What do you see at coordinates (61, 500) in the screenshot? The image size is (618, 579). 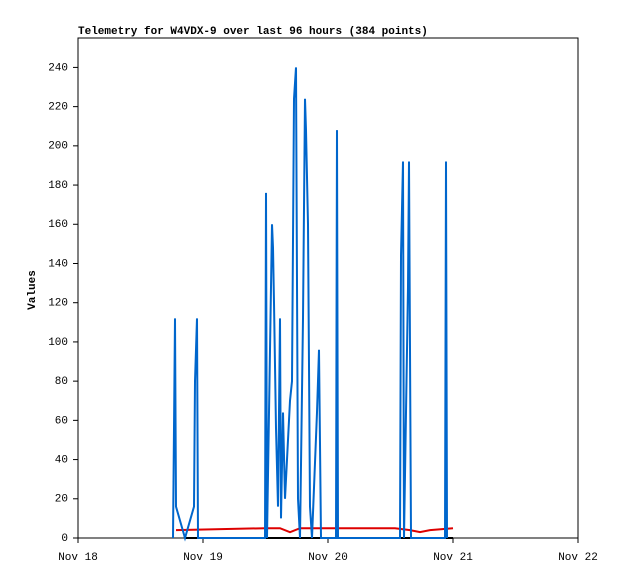 I see `y-tick-label: 20` at bounding box center [61, 500].